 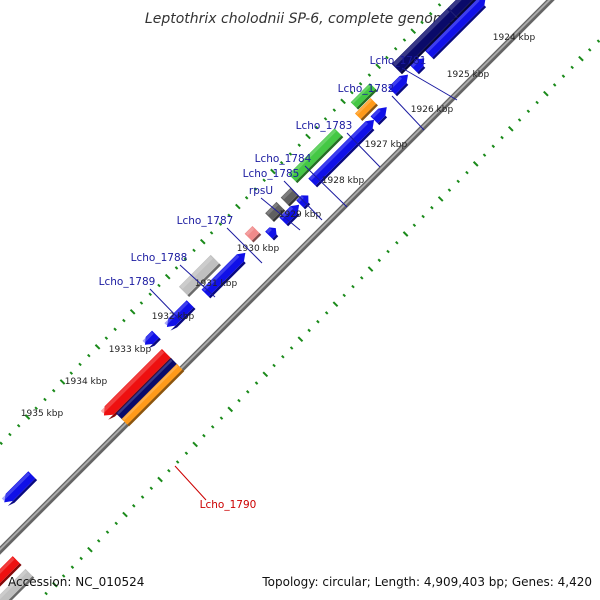 I want to click on feature-orange-upper, so click(x=366, y=109).